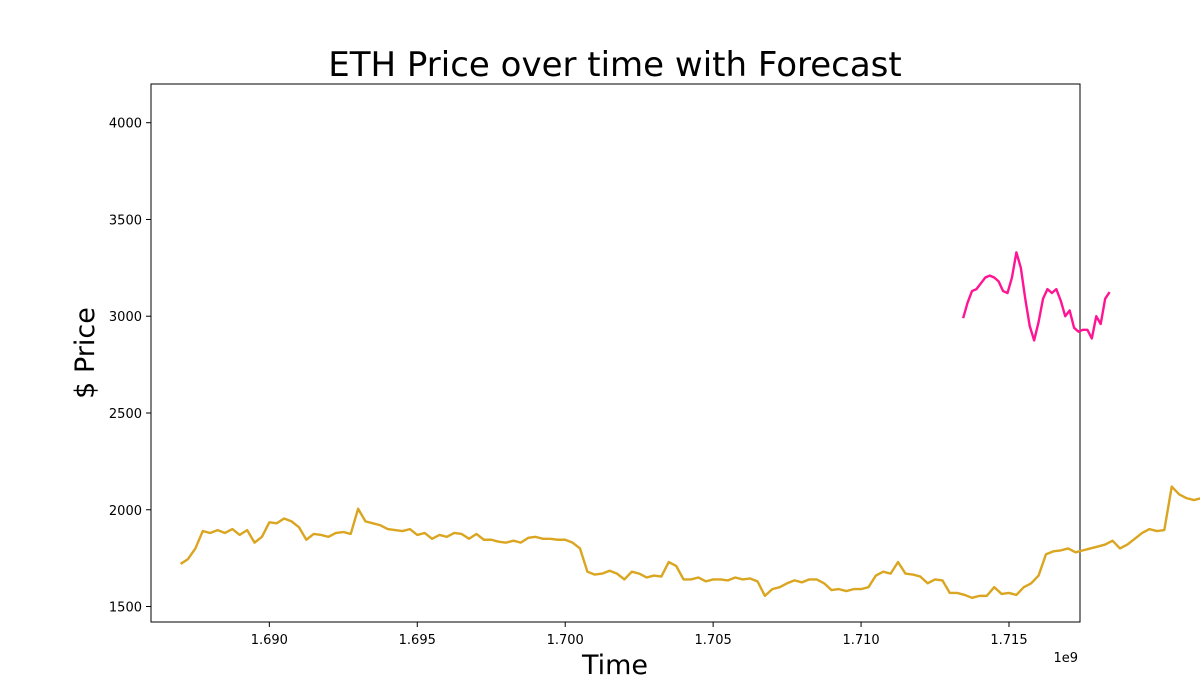  Describe the element at coordinates (125, 317) in the screenshot. I see `y-tick-label: 3000` at that location.